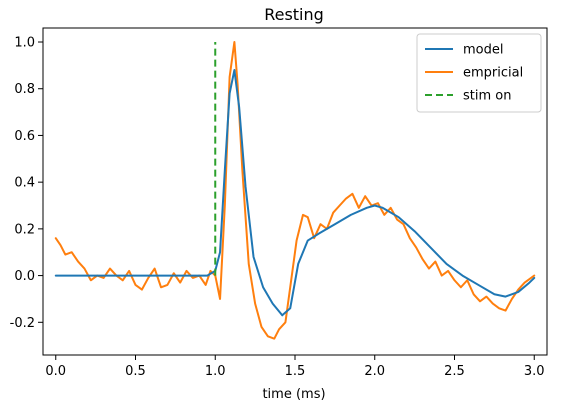  Describe the element at coordinates (135, 371) in the screenshot. I see `x-tick-label: 0.5` at that location.